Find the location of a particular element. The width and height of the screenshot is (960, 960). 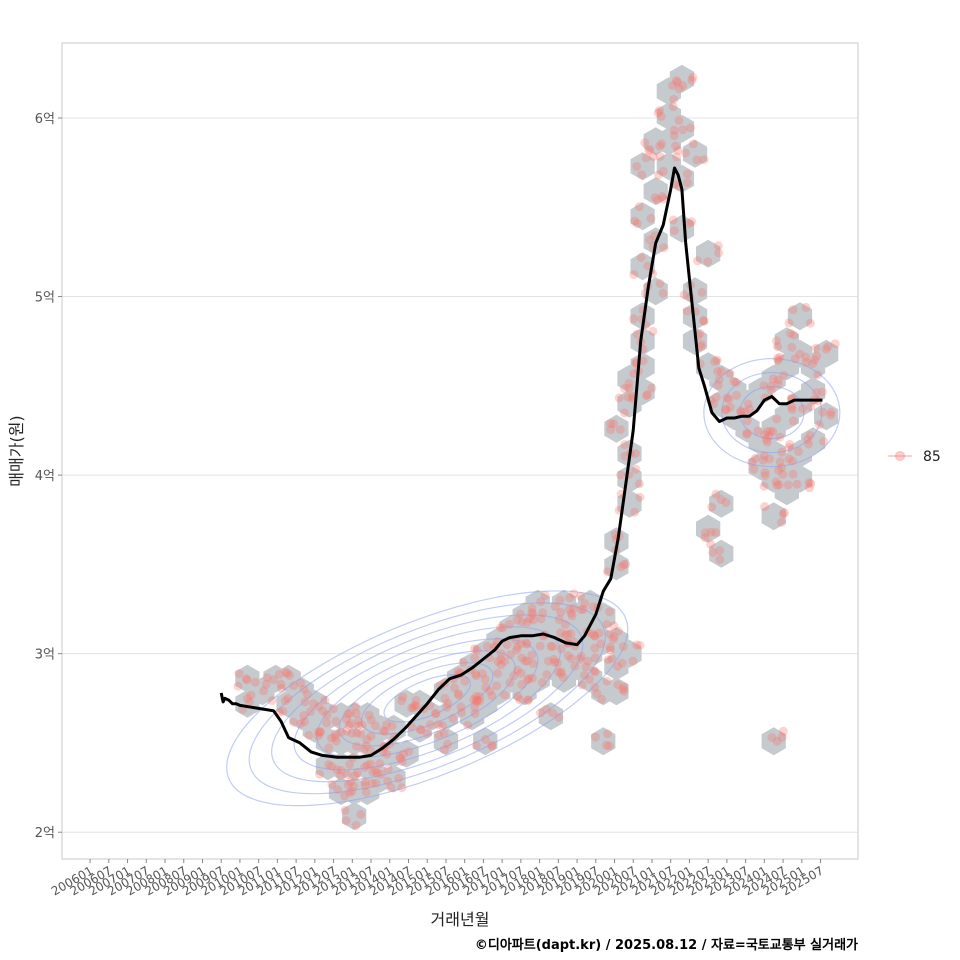

density-contour is located at coordinates (427, 698).